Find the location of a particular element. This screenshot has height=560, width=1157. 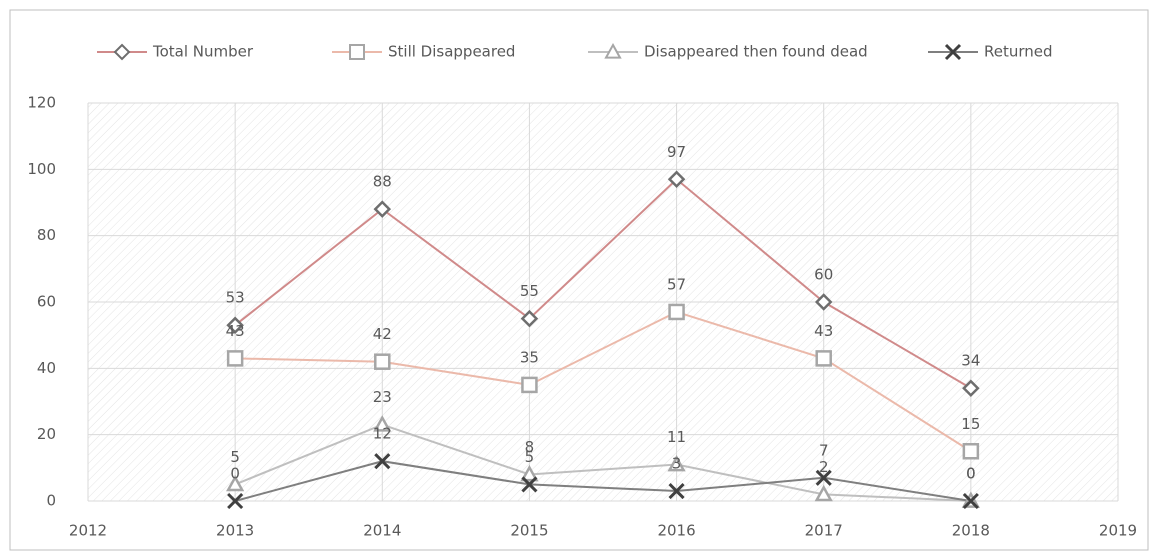

legend-label: Disappeared then found dead is located at coordinates (756, 52).